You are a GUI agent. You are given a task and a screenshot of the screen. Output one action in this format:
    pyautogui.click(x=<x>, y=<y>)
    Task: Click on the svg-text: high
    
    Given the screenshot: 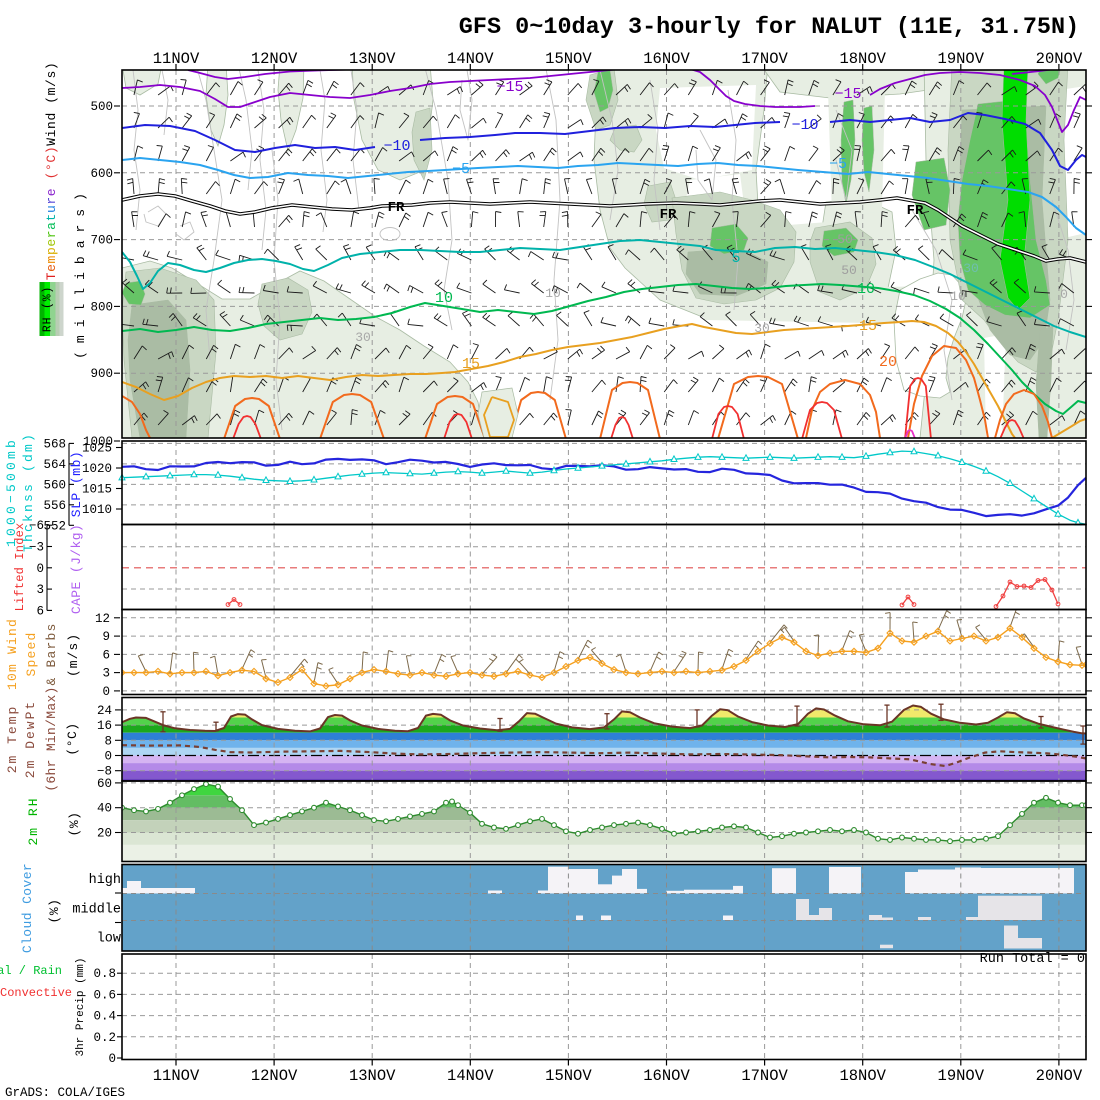 What is the action you would take?
    pyautogui.click(x=105, y=880)
    